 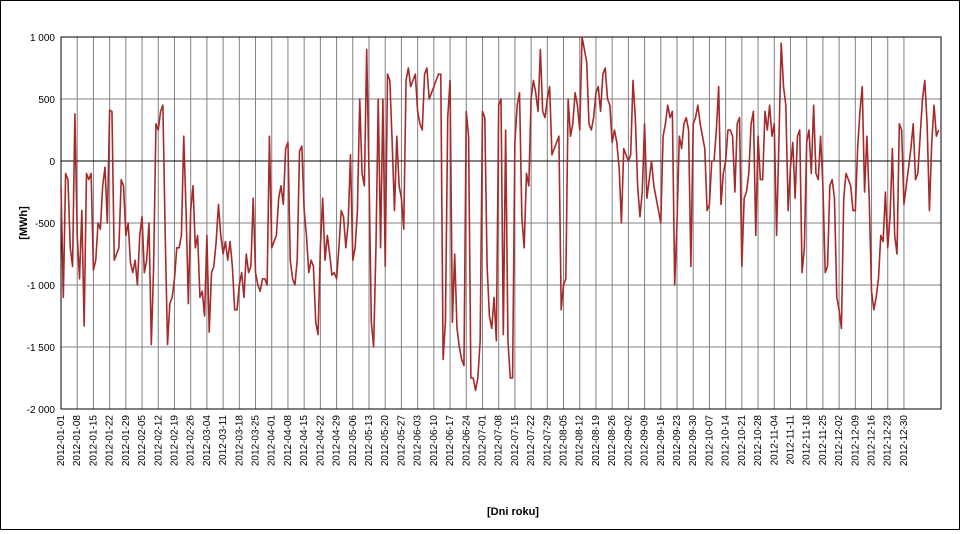 What do you see at coordinates (77, 441) in the screenshot?
I see `x-tick-label: 2012-01-08` at bounding box center [77, 441].